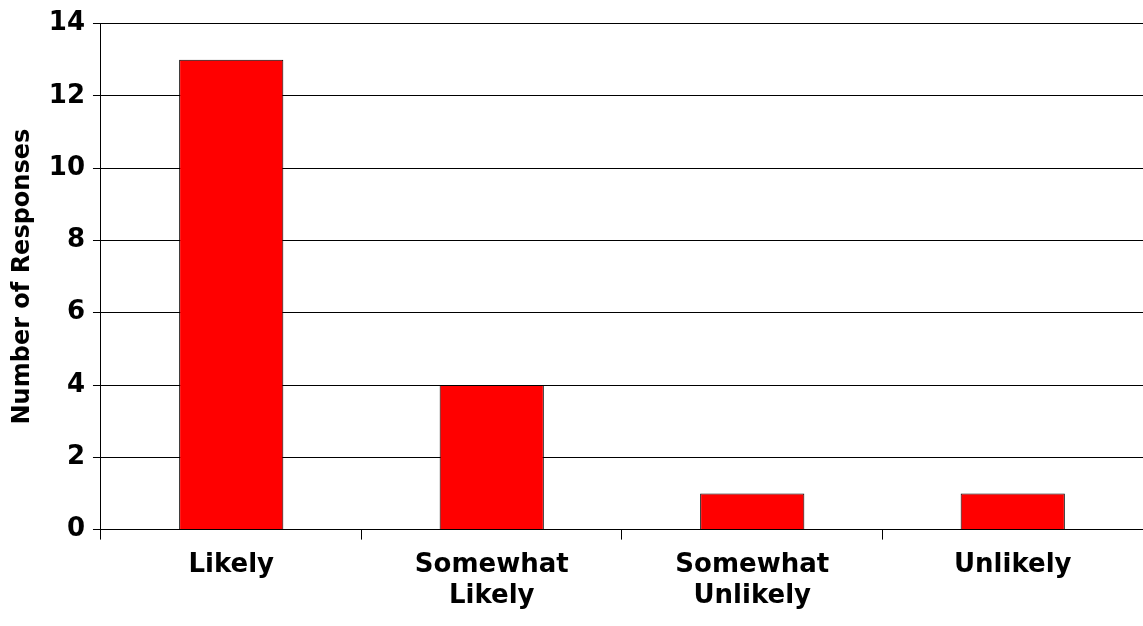 This screenshot has height=626, width=1143. Describe the element at coordinates (491, 578) in the screenshot. I see `x-tick-label: Somewhat Likely` at that location.